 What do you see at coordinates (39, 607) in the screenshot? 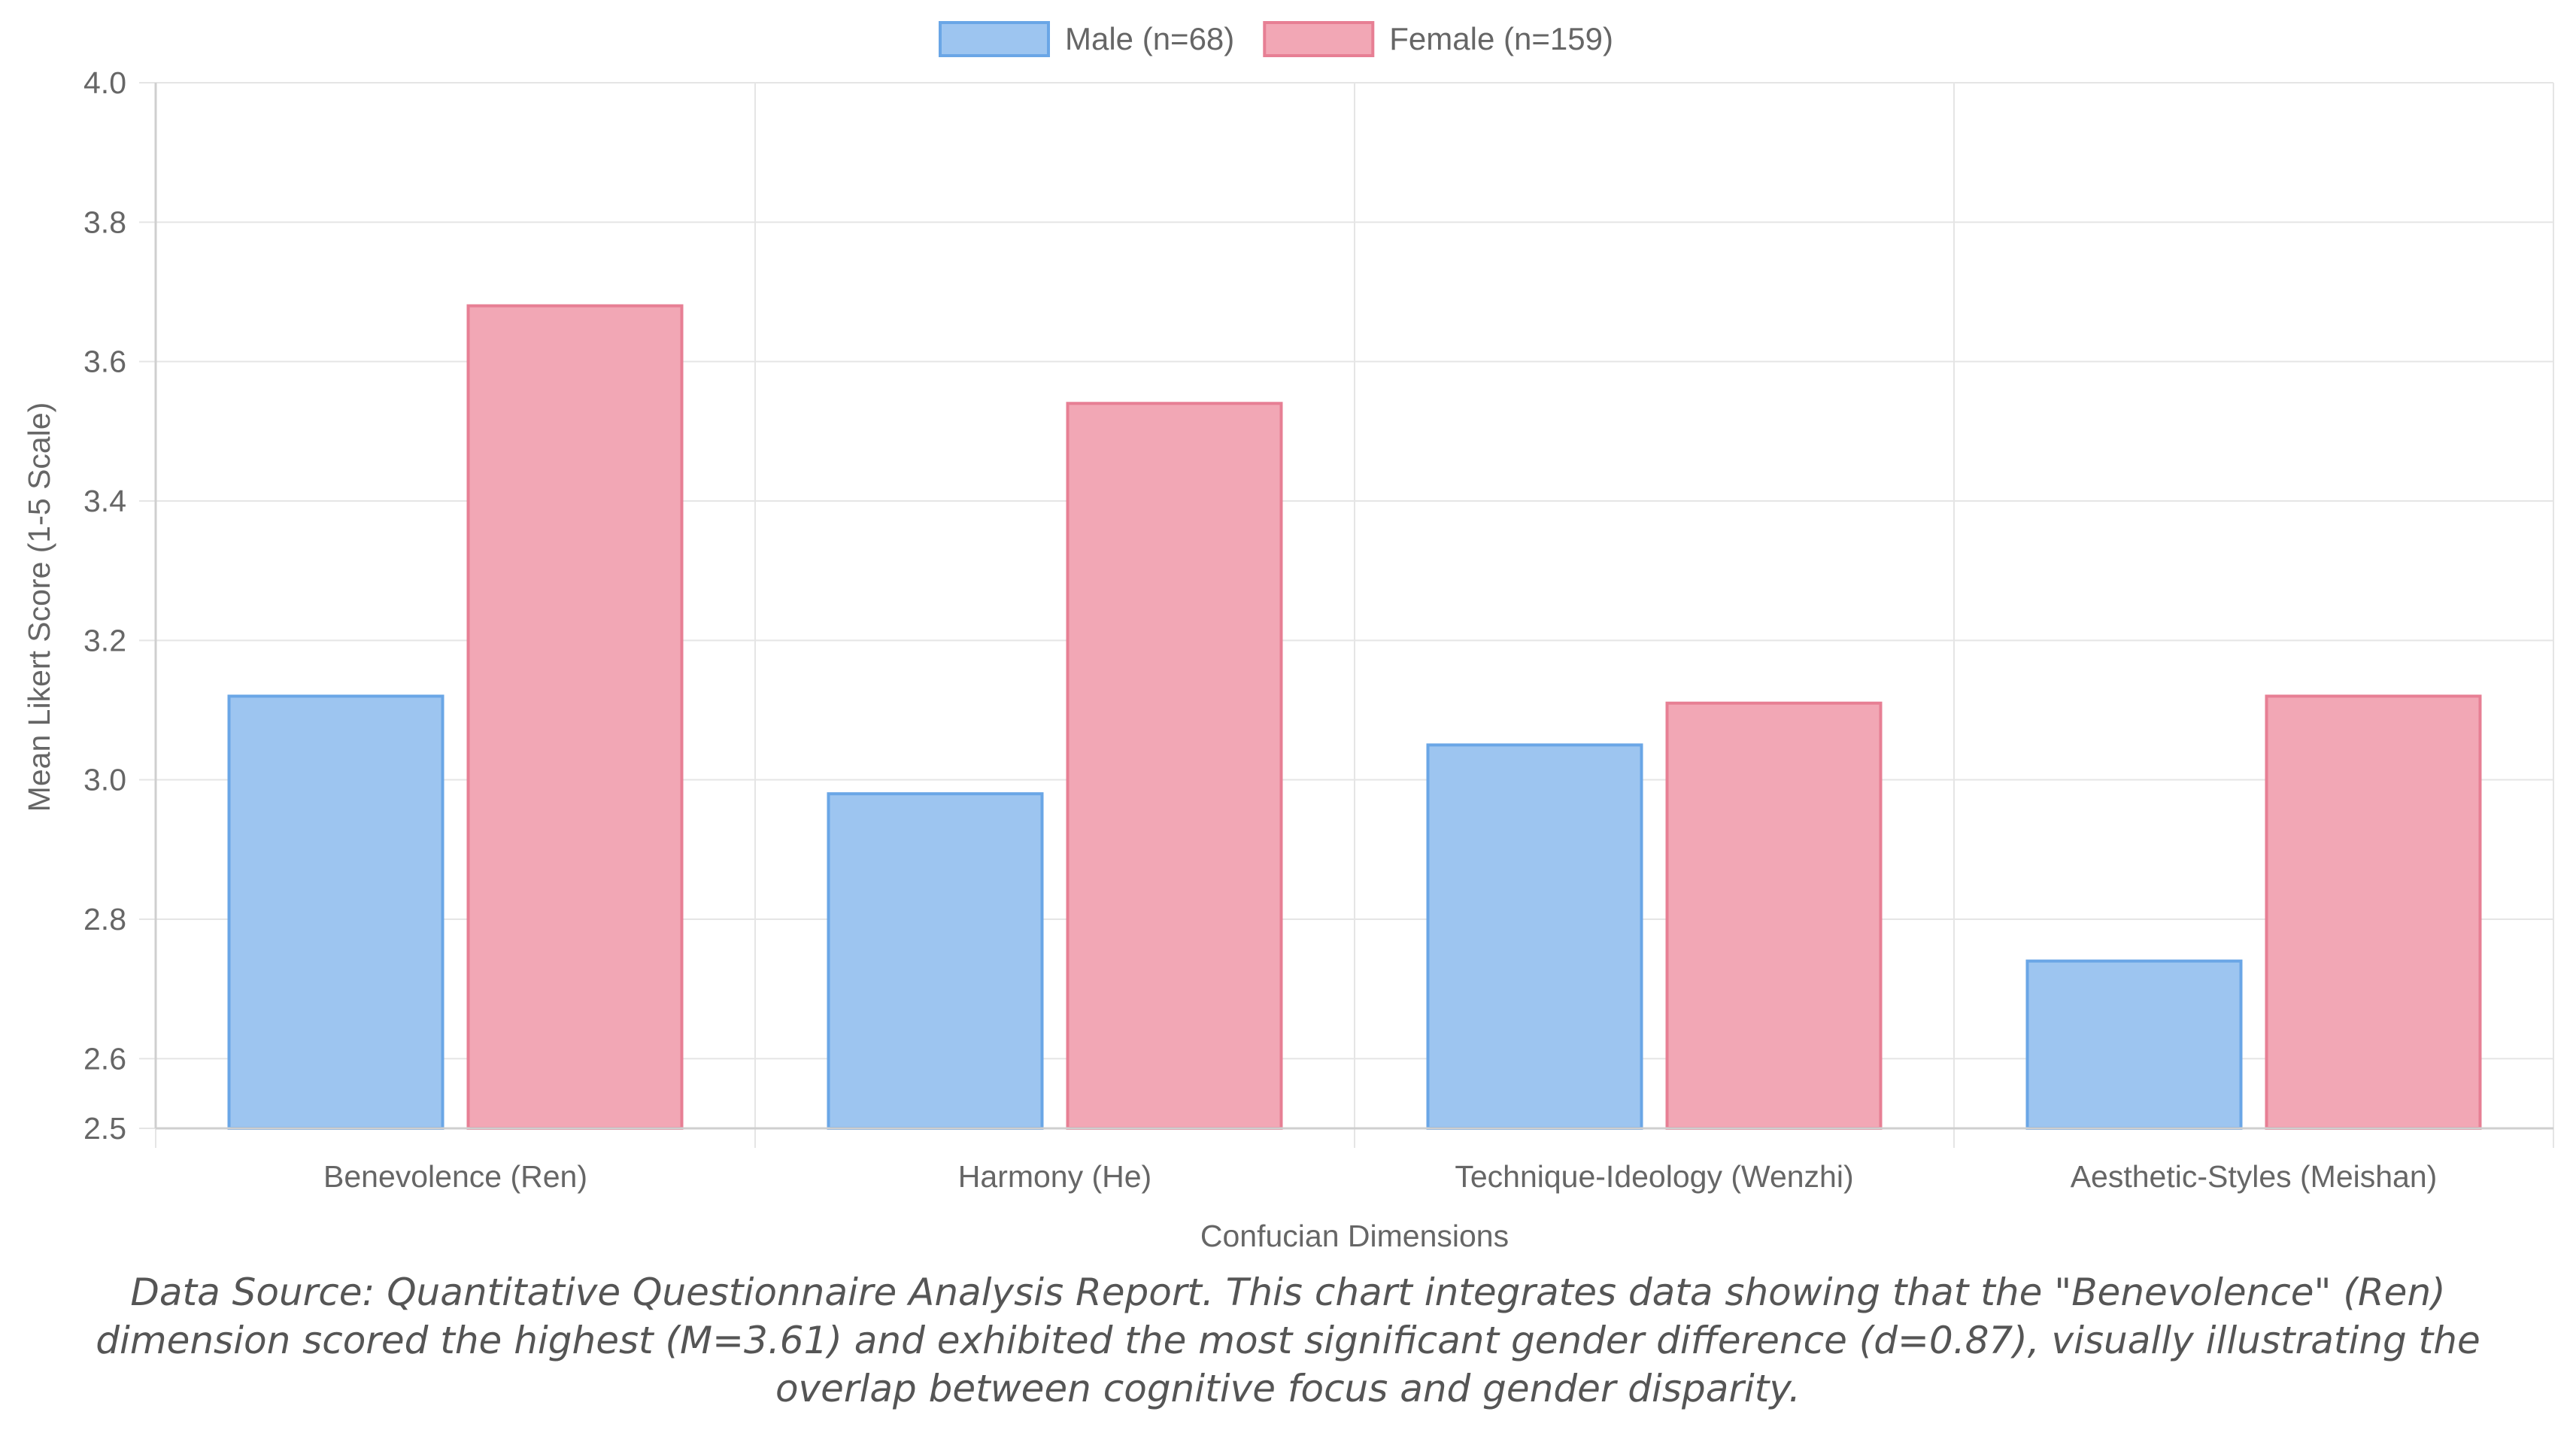
I see `y-axis-title: Mean Likert Score (1-5 Scale)` at bounding box center [39, 607].